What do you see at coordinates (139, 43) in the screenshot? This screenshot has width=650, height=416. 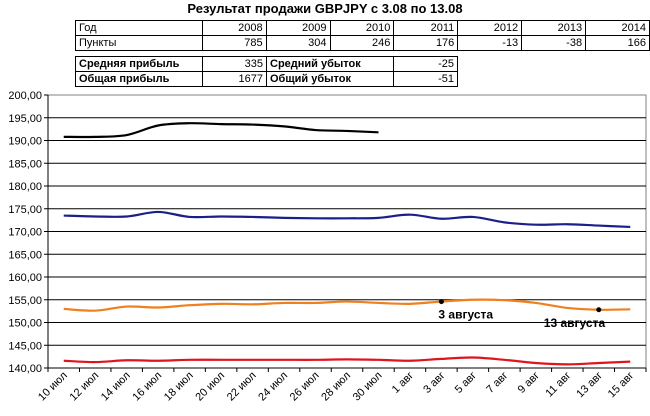 I see `points-header: Пункты` at bounding box center [139, 43].